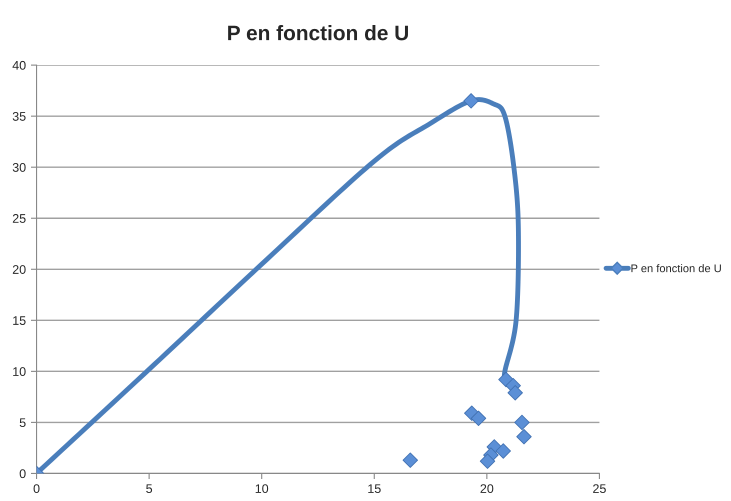  What do you see at coordinates (19, 320) in the screenshot?
I see `y-tick-label: 15` at bounding box center [19, 320].